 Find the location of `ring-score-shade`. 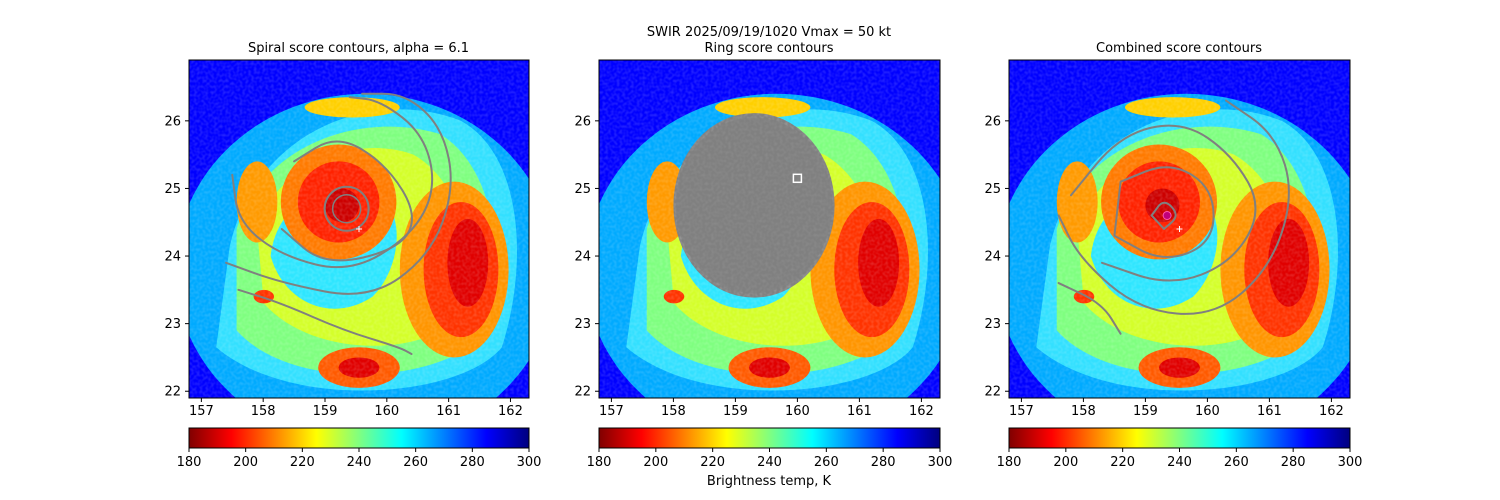

ring-score-shade is located at coordinates (754, 205).